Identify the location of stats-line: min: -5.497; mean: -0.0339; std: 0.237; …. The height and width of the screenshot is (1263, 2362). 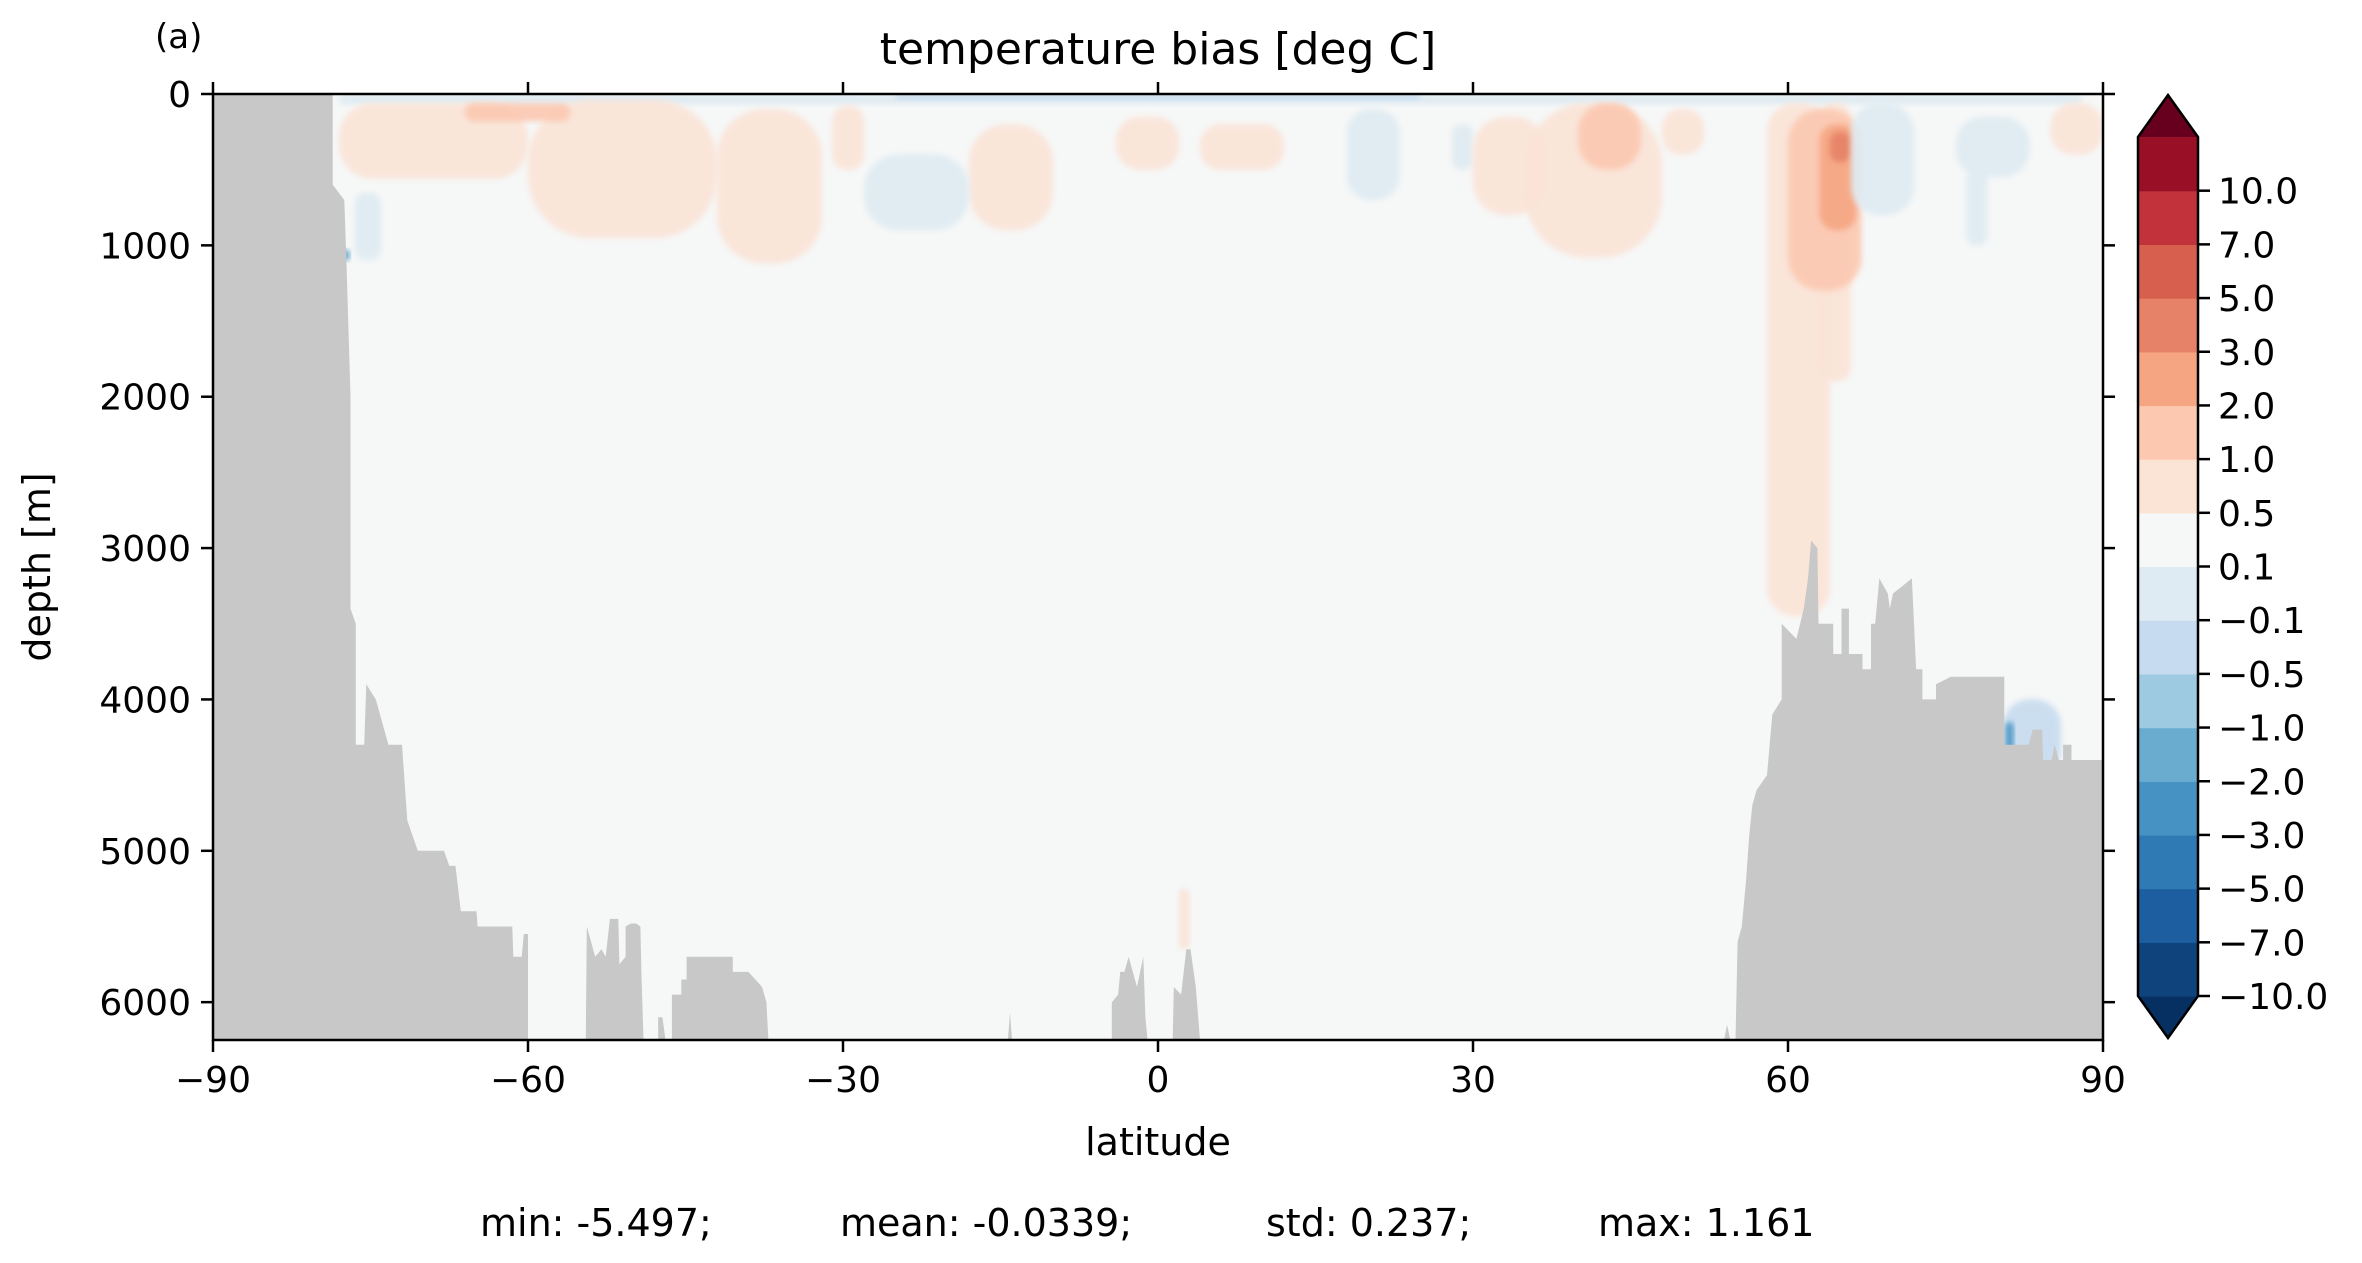
(1147, 1223).